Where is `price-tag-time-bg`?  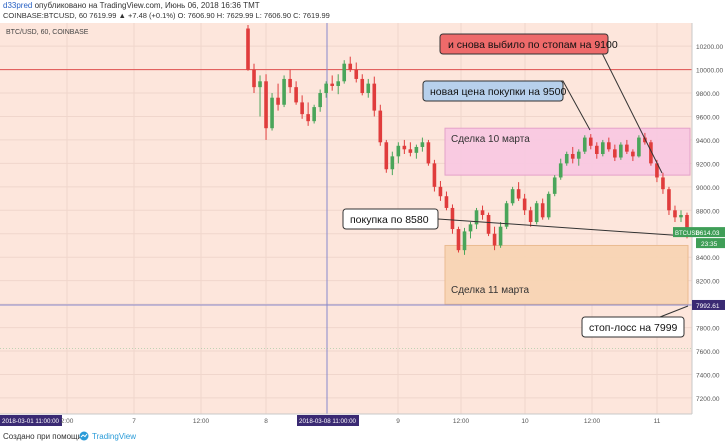
price-tag-time-bg is located at coordinates (710, 243).